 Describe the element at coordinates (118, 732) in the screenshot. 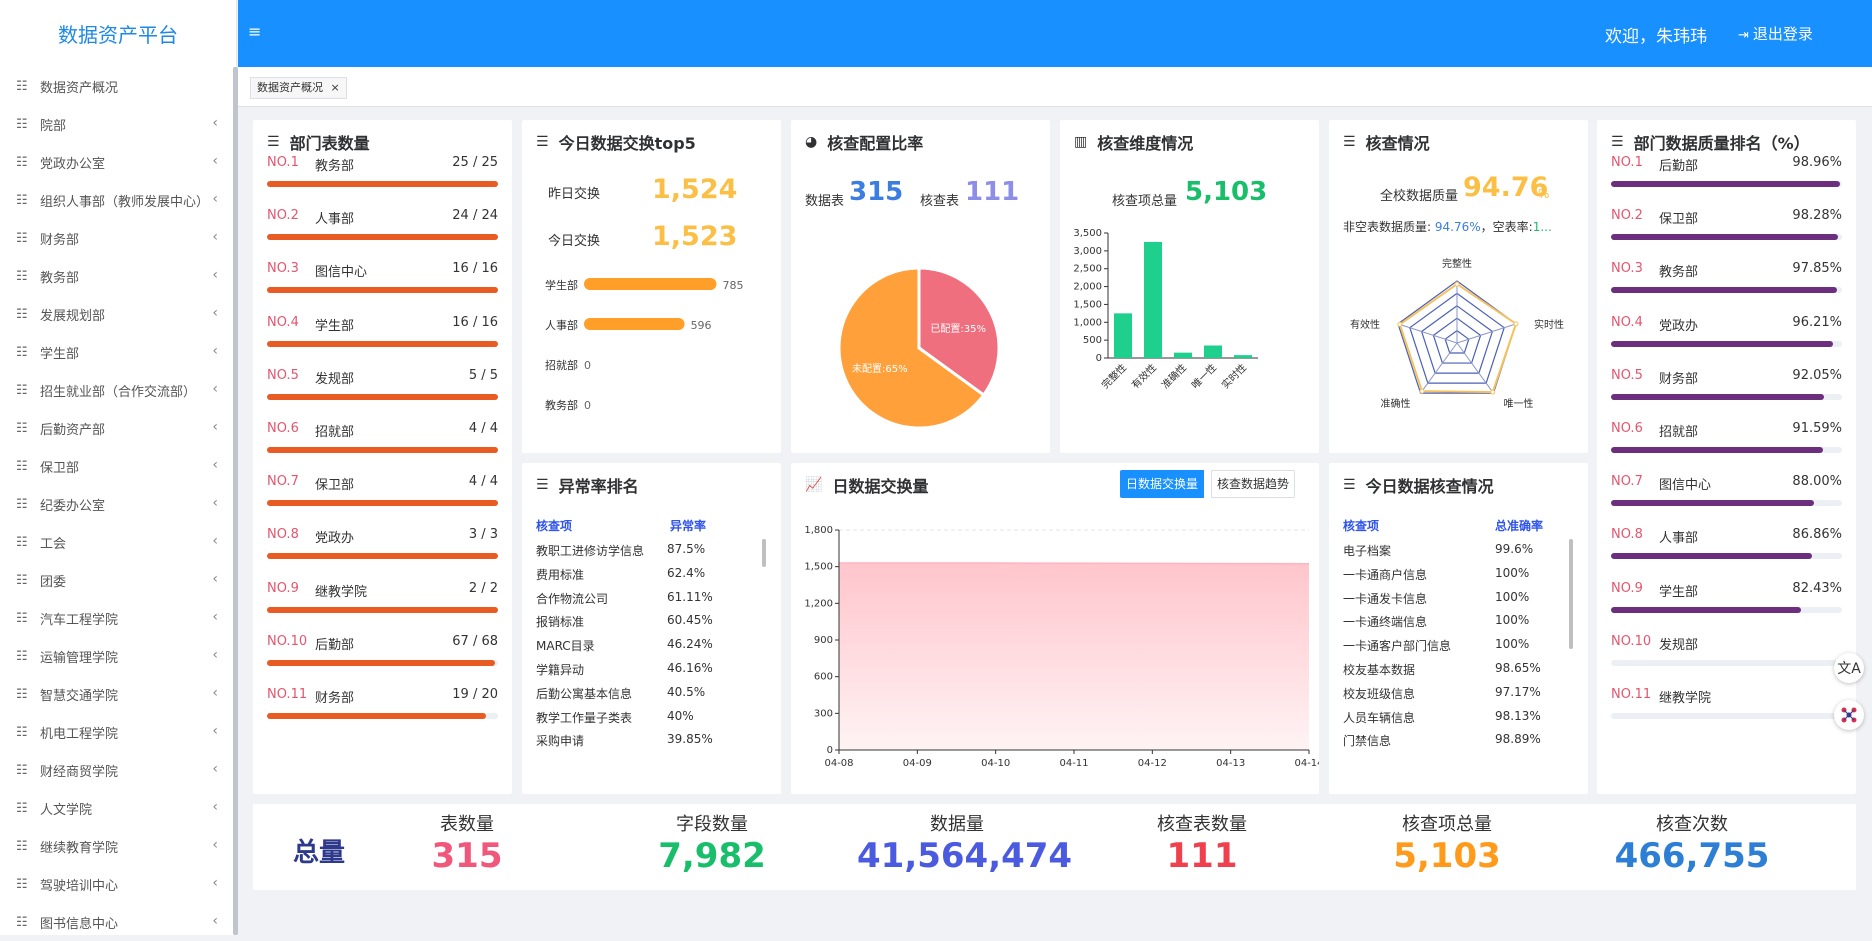

I see `sidebar-item: ☷ 机电工程学院 ‹` at that location.